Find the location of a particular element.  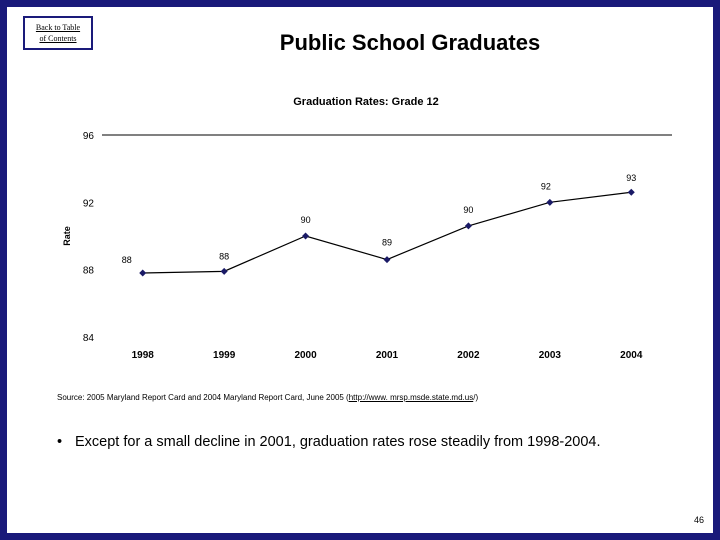

chart-title: Graduation Rates: Grade 12 is located at coordinates (366, 102).